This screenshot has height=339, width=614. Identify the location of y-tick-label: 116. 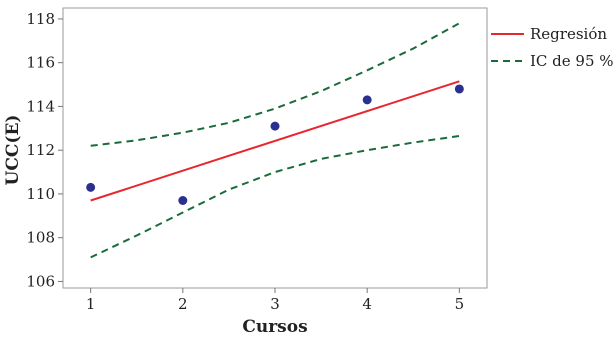
(40, 63).